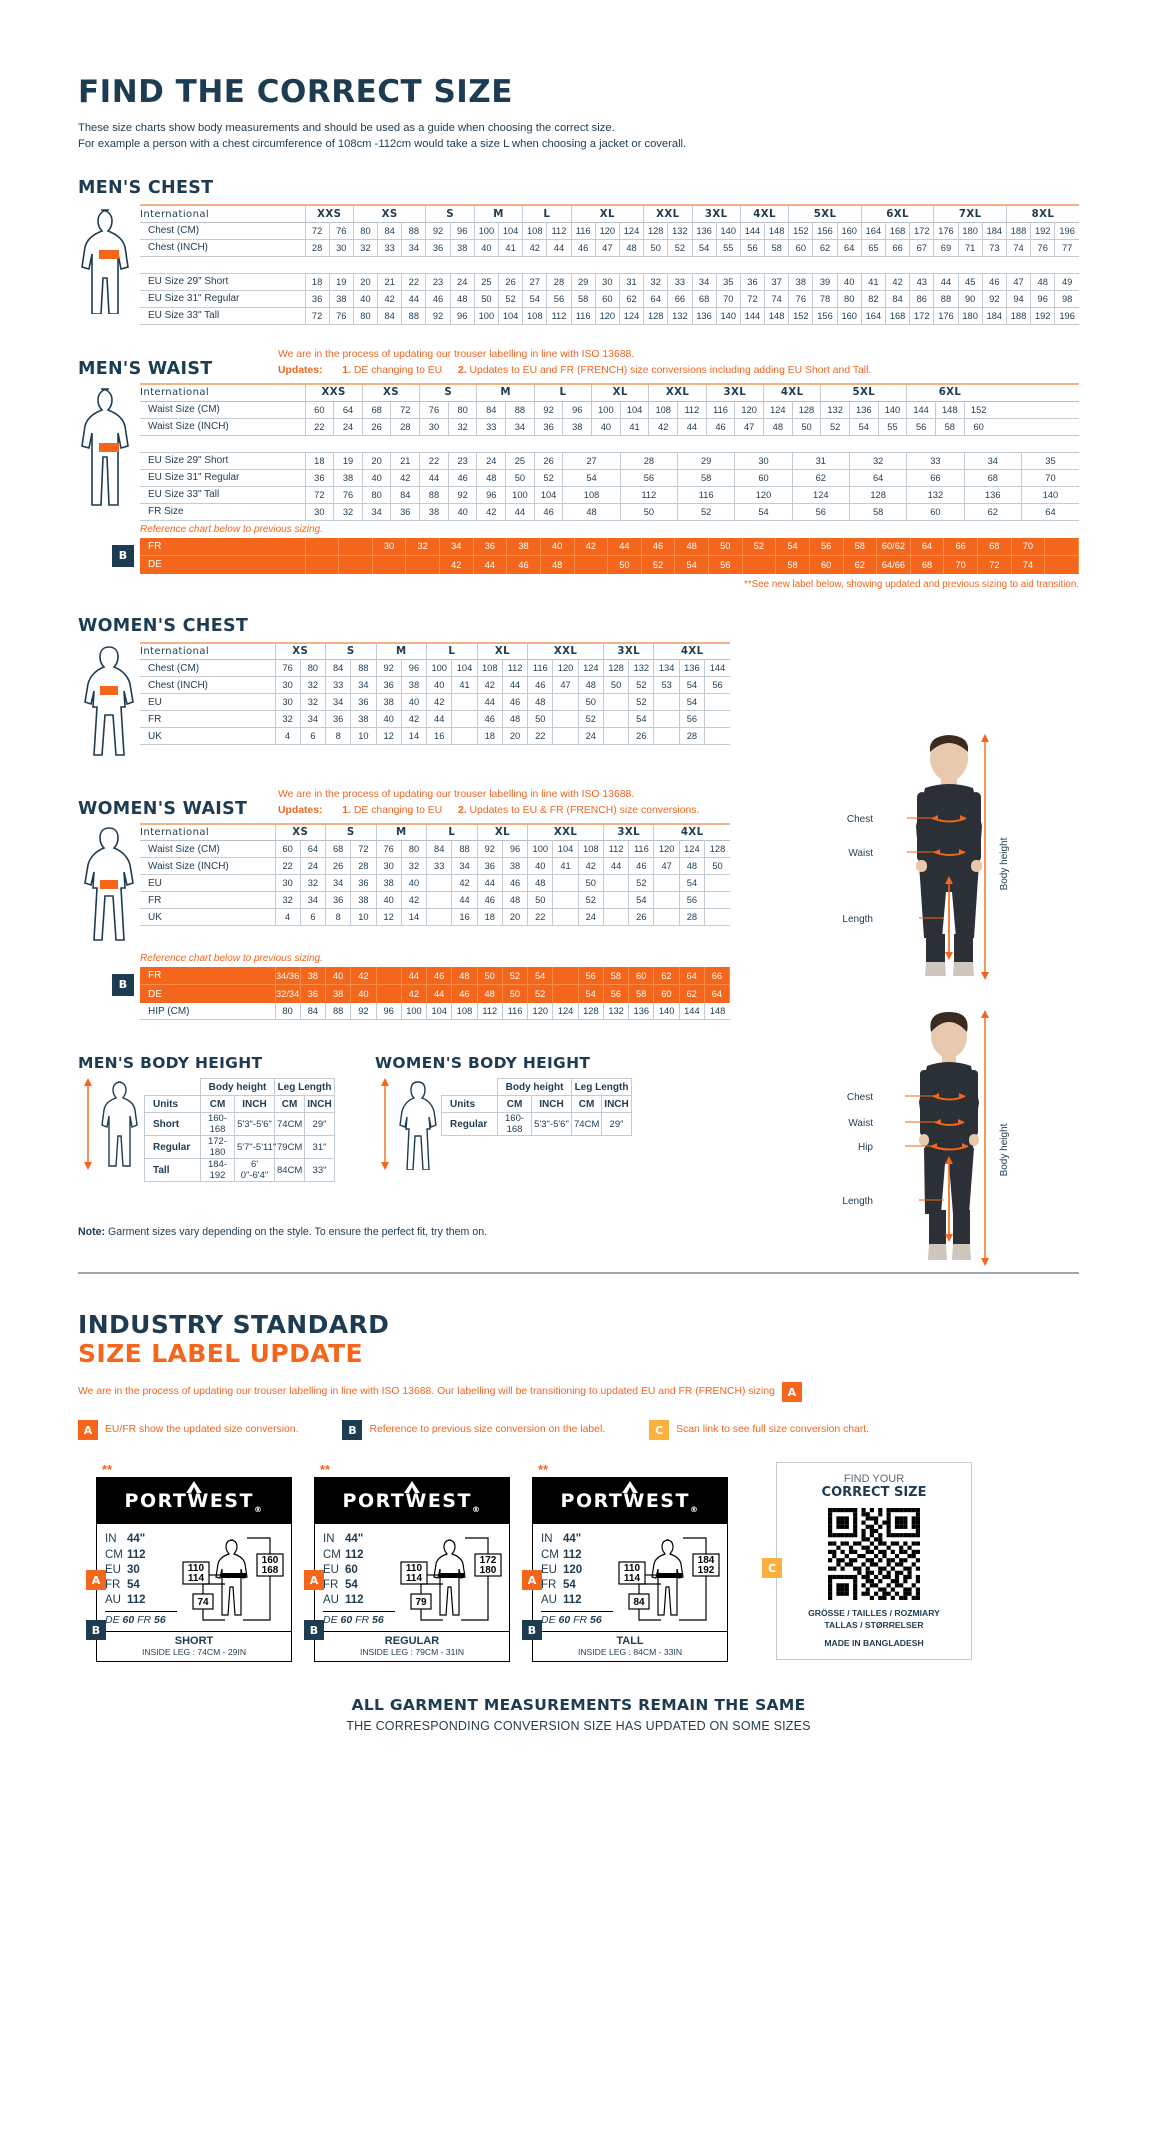 The height and width of the screenshot is (2150, 1157). I want to click on ref-cell: 56, so click(725, 564).